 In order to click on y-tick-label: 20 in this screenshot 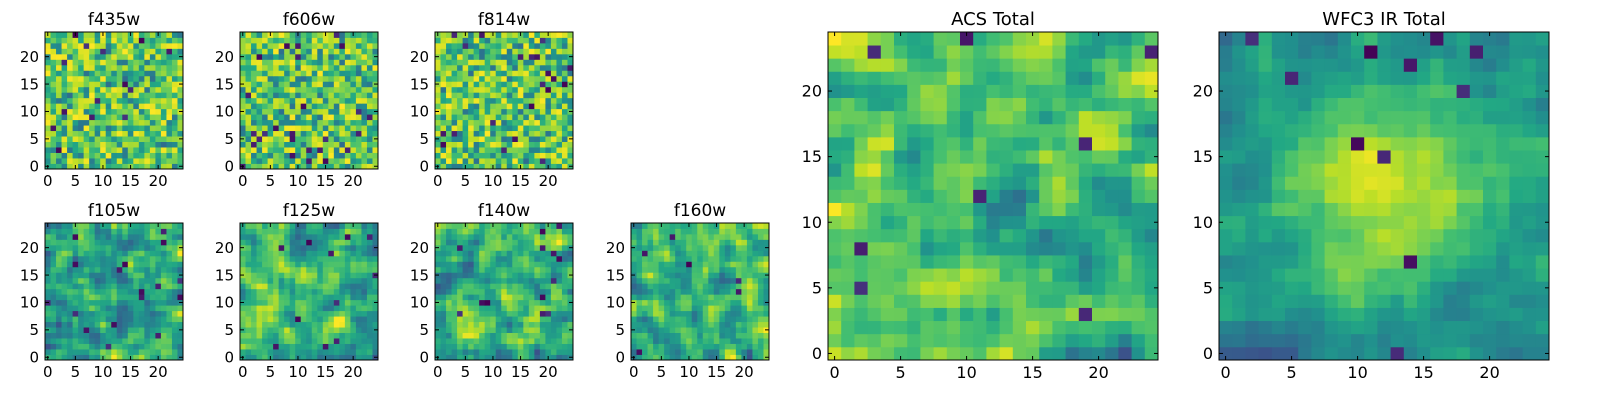, I will do `click(224, 248)`.